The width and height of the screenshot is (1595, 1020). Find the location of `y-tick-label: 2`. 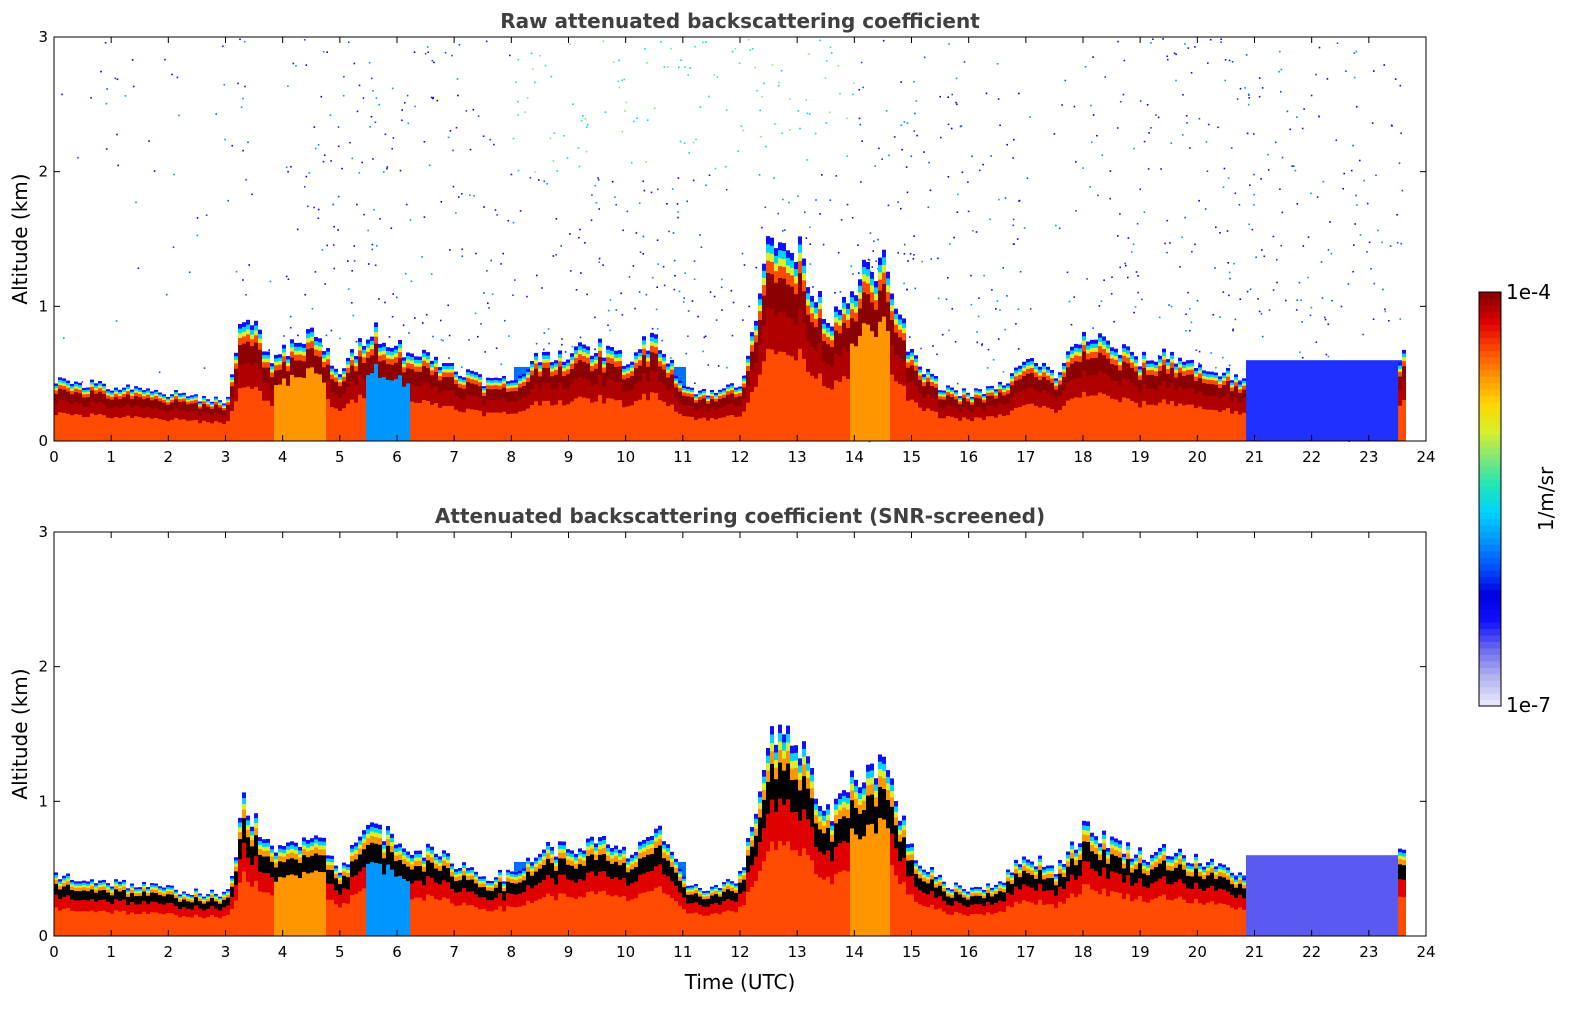

y-tick-label: 2 is located at coordinates (43, 172).